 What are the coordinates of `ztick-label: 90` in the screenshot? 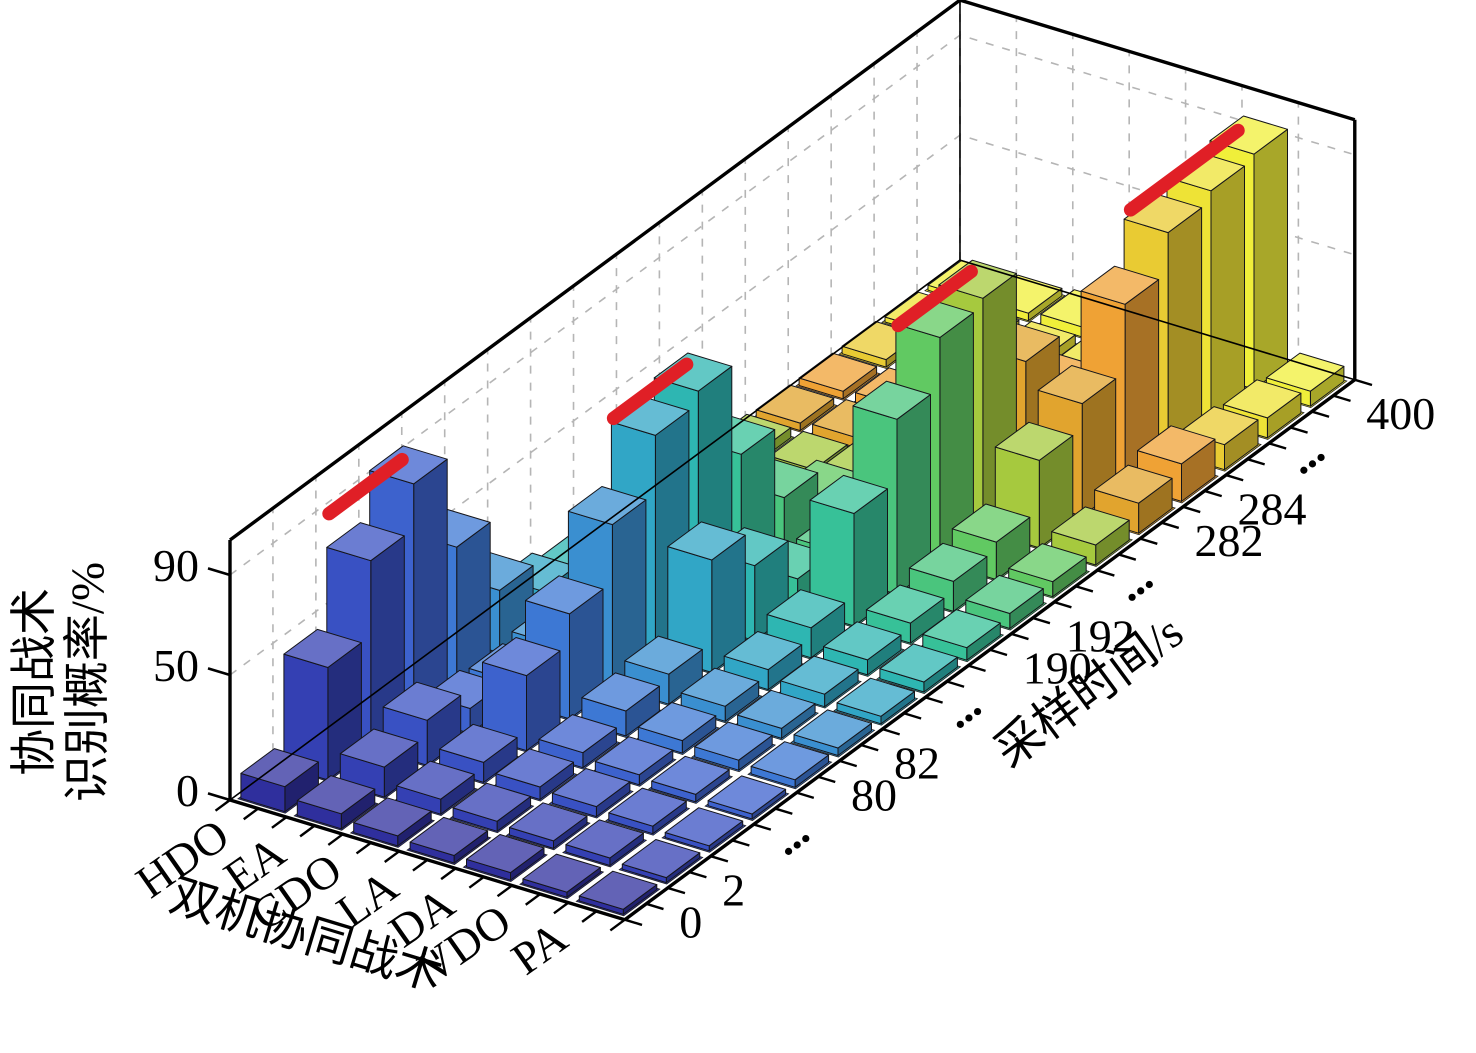 It's located at (176, 565).